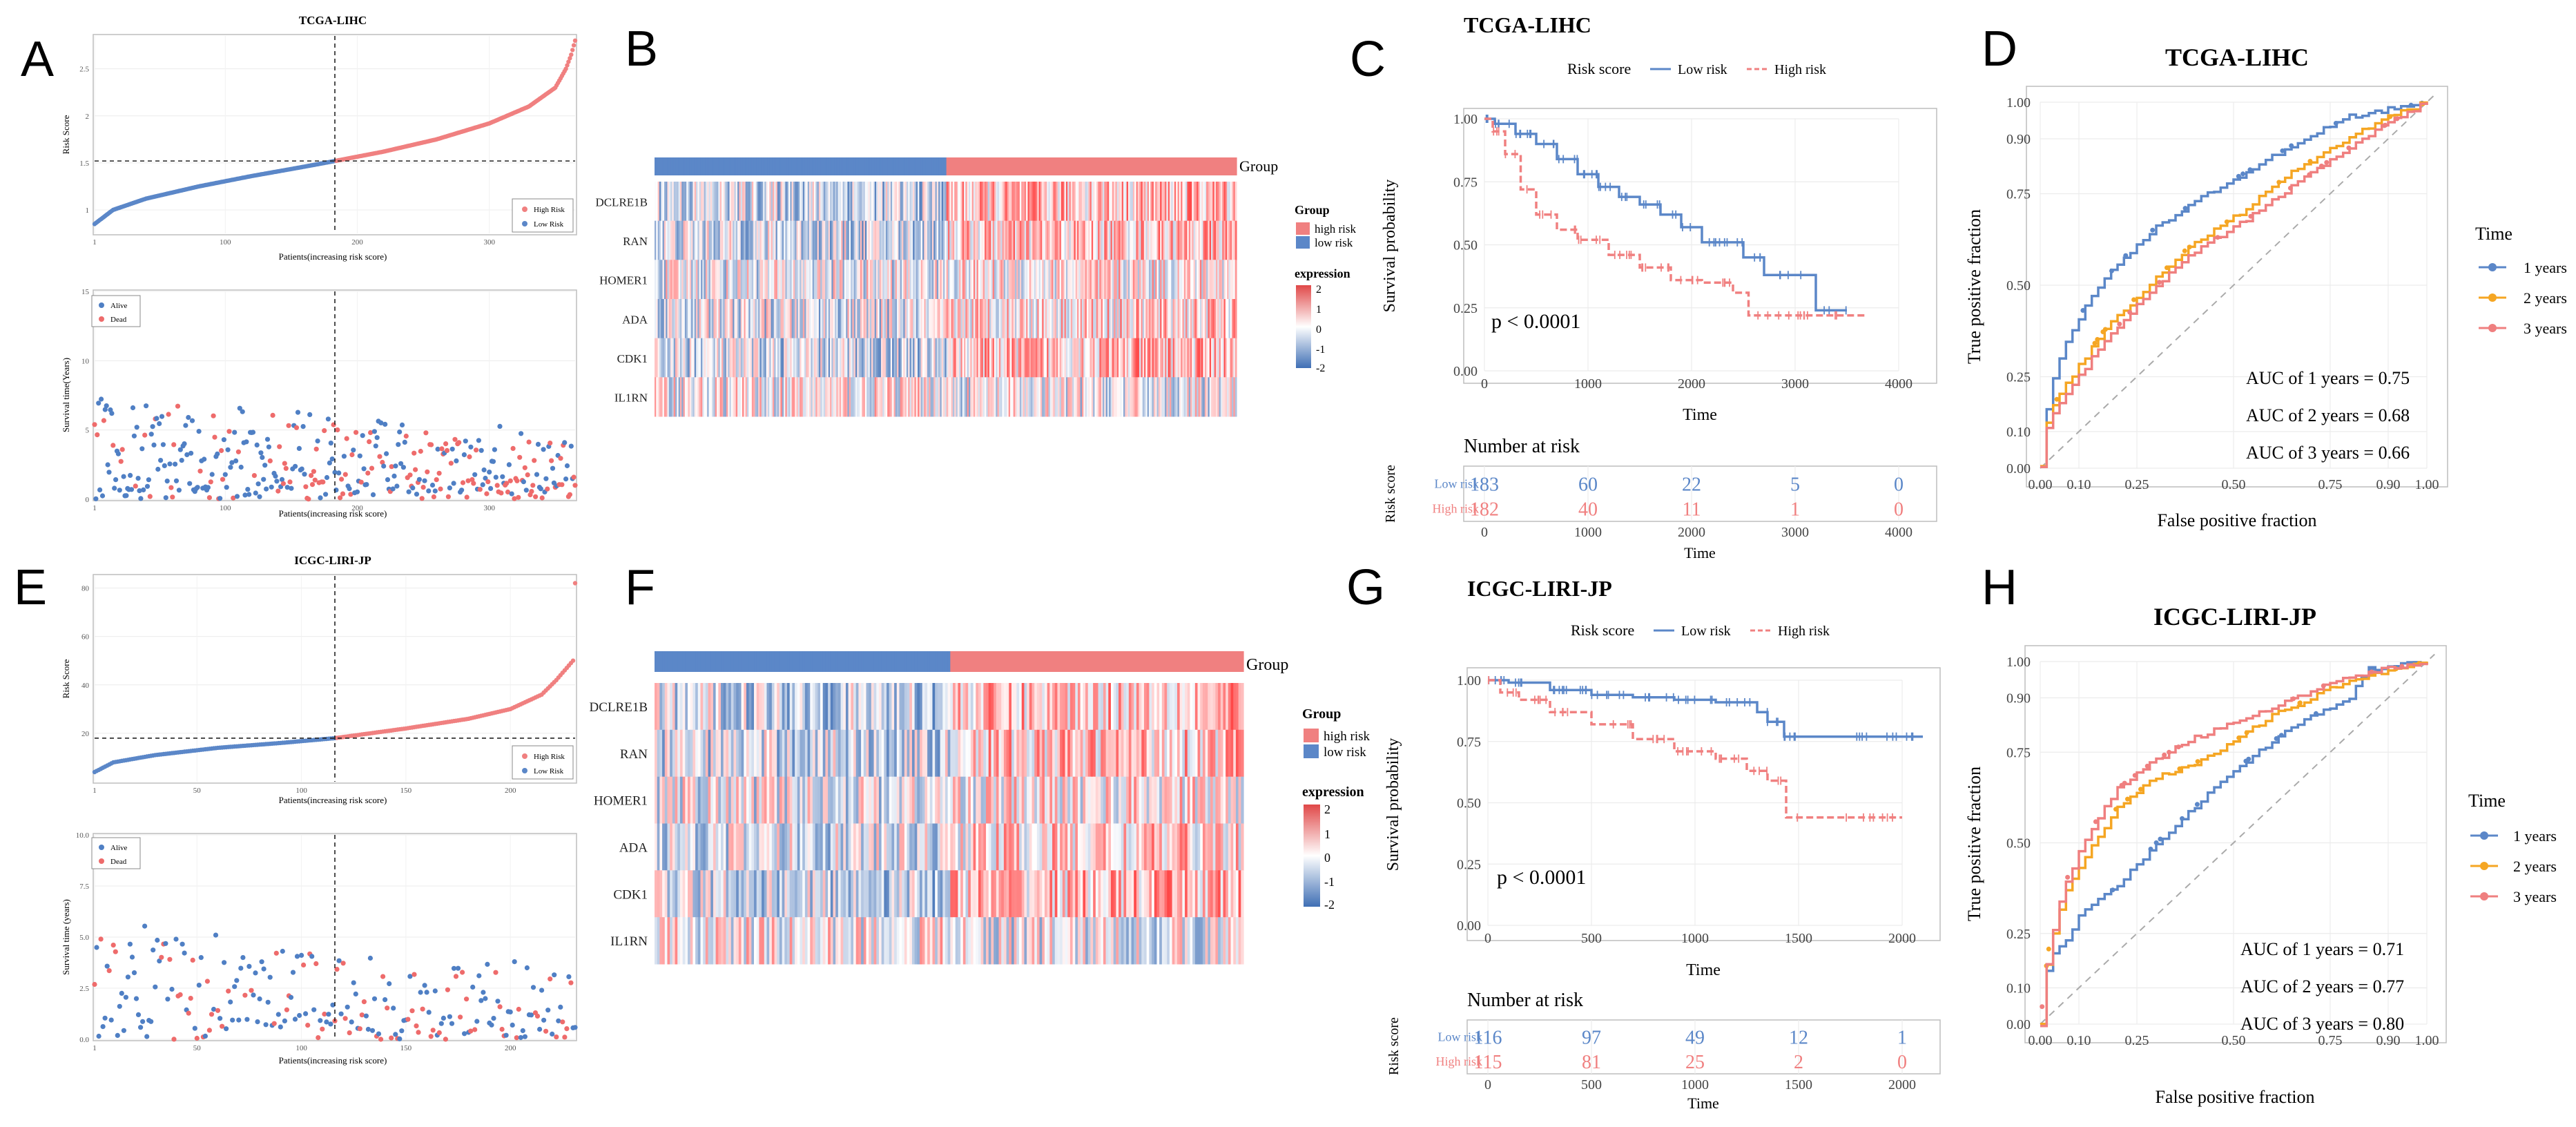 The height and width of the screenshot is (1127, 2576). I want to click on risk-score-point, so click(570, 58).